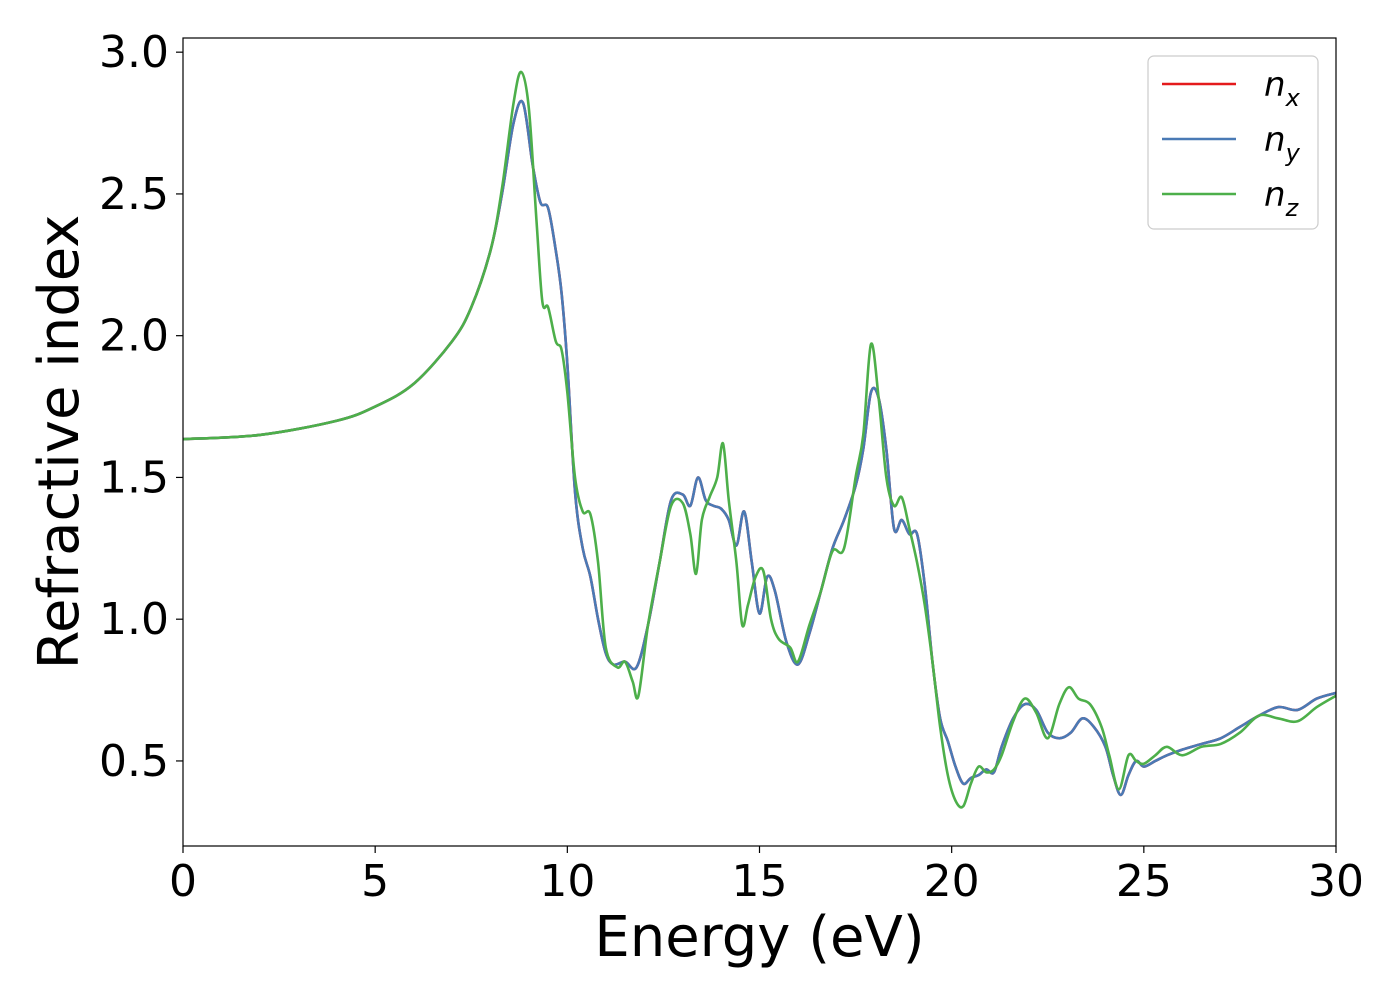 This screenshot has height=1000, width=1400. What do you see at coordinates (567, 881) in the screenshot?
I see `x-tick-label: 10` at bounding box center [567, 881].